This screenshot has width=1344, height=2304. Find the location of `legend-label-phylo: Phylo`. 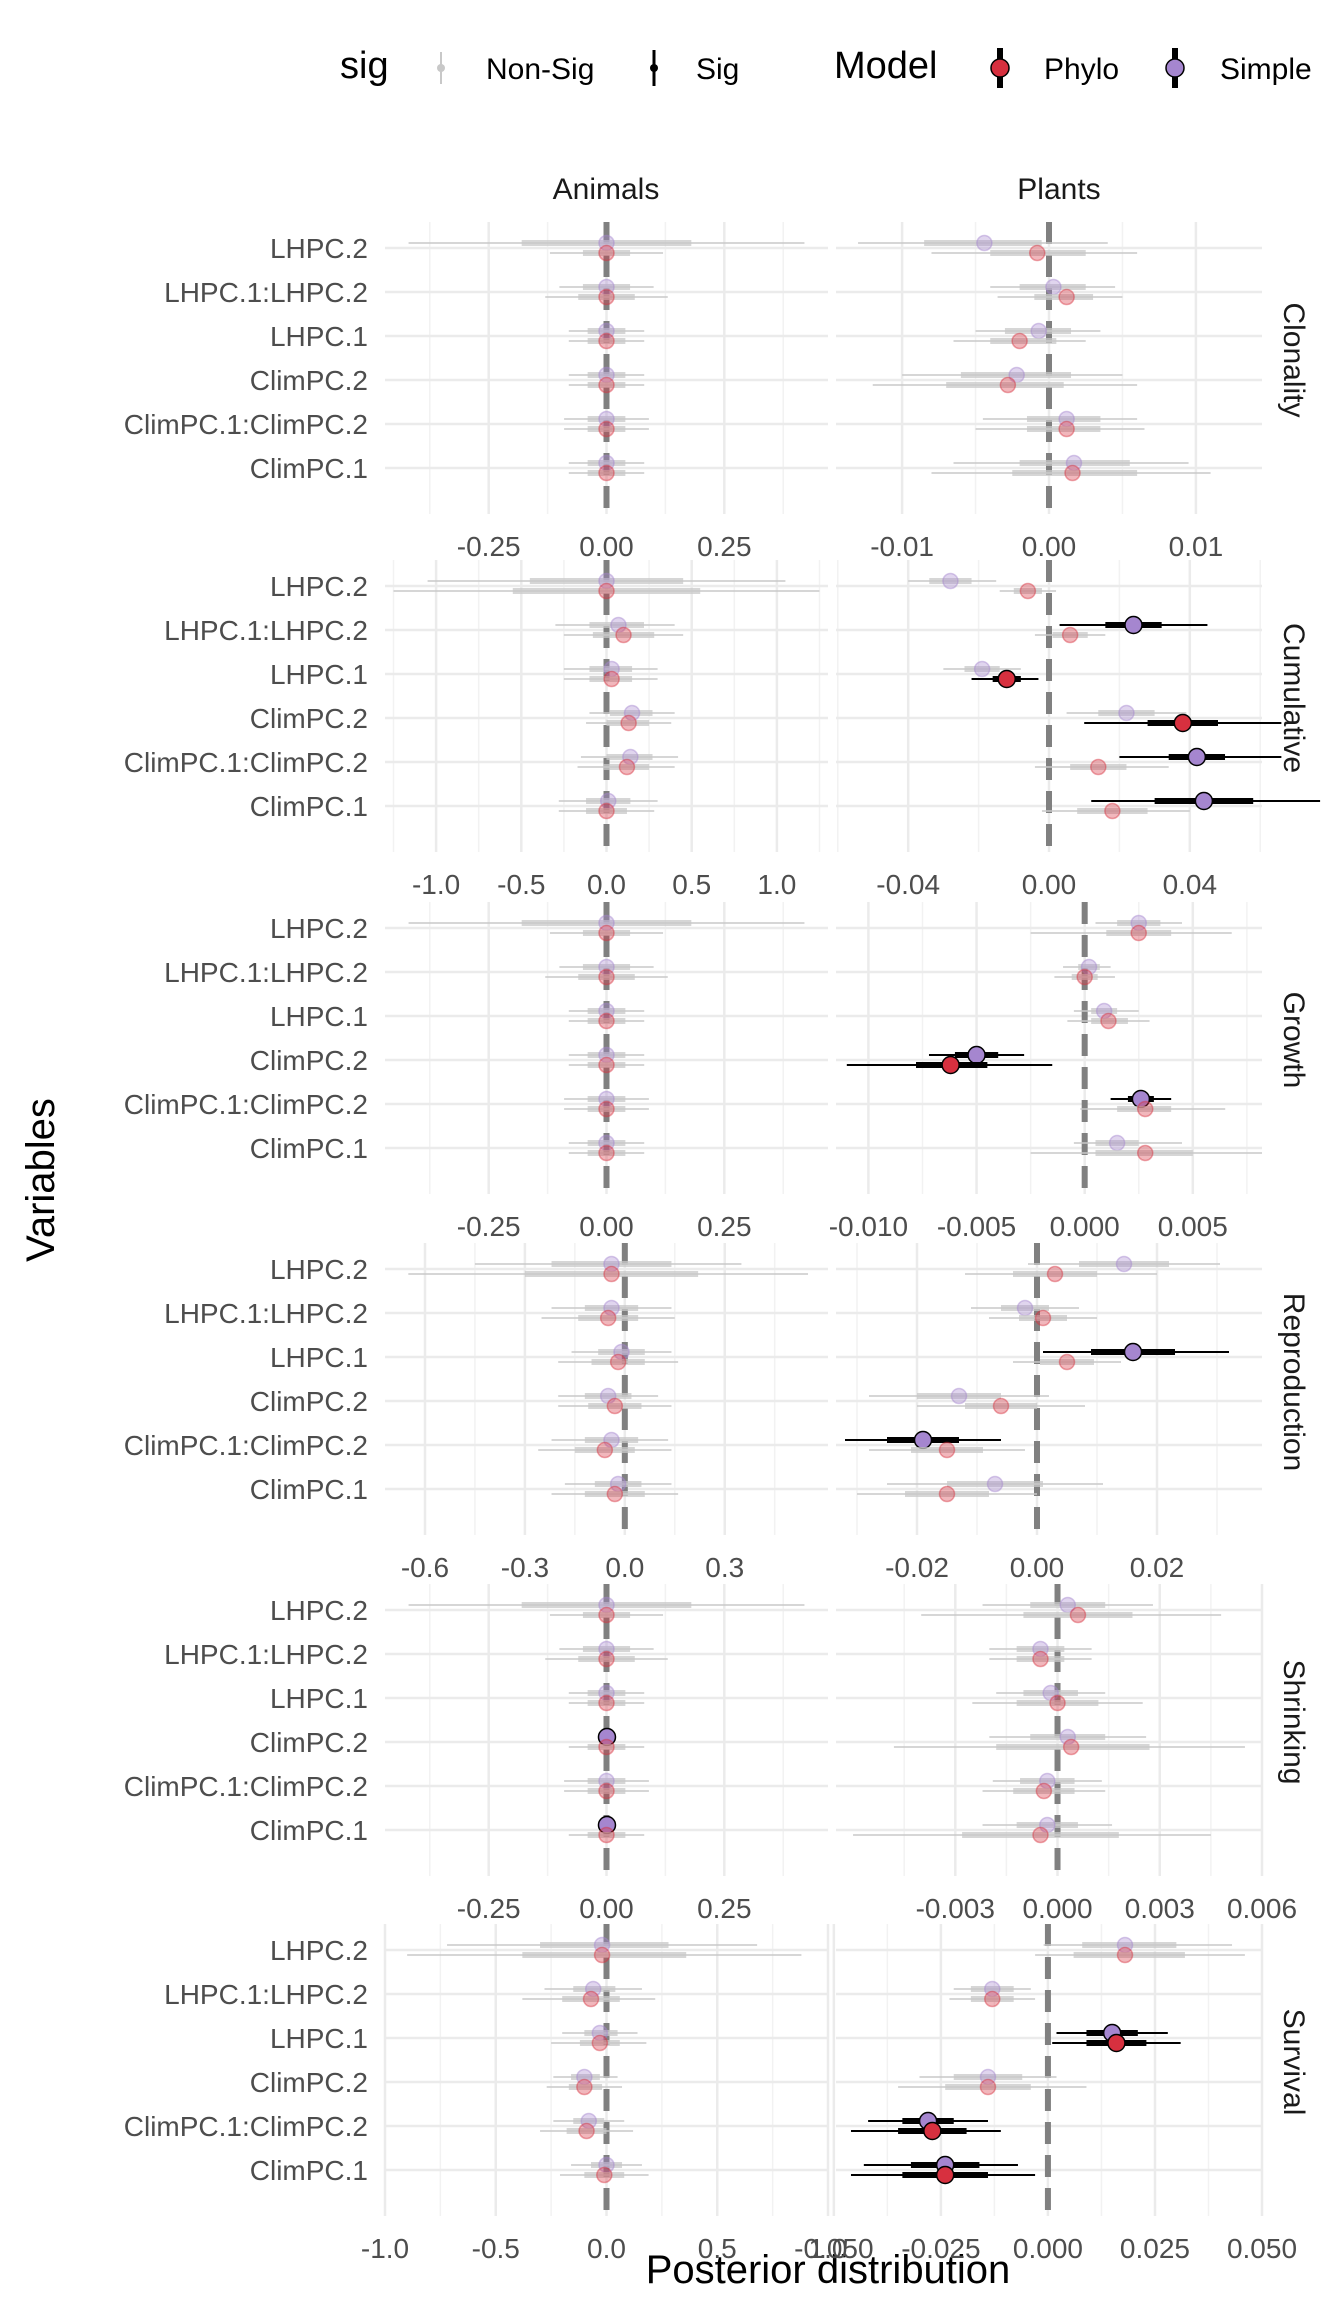

legend-label-phylo: Phylo is located at coordinates (1081, 69).